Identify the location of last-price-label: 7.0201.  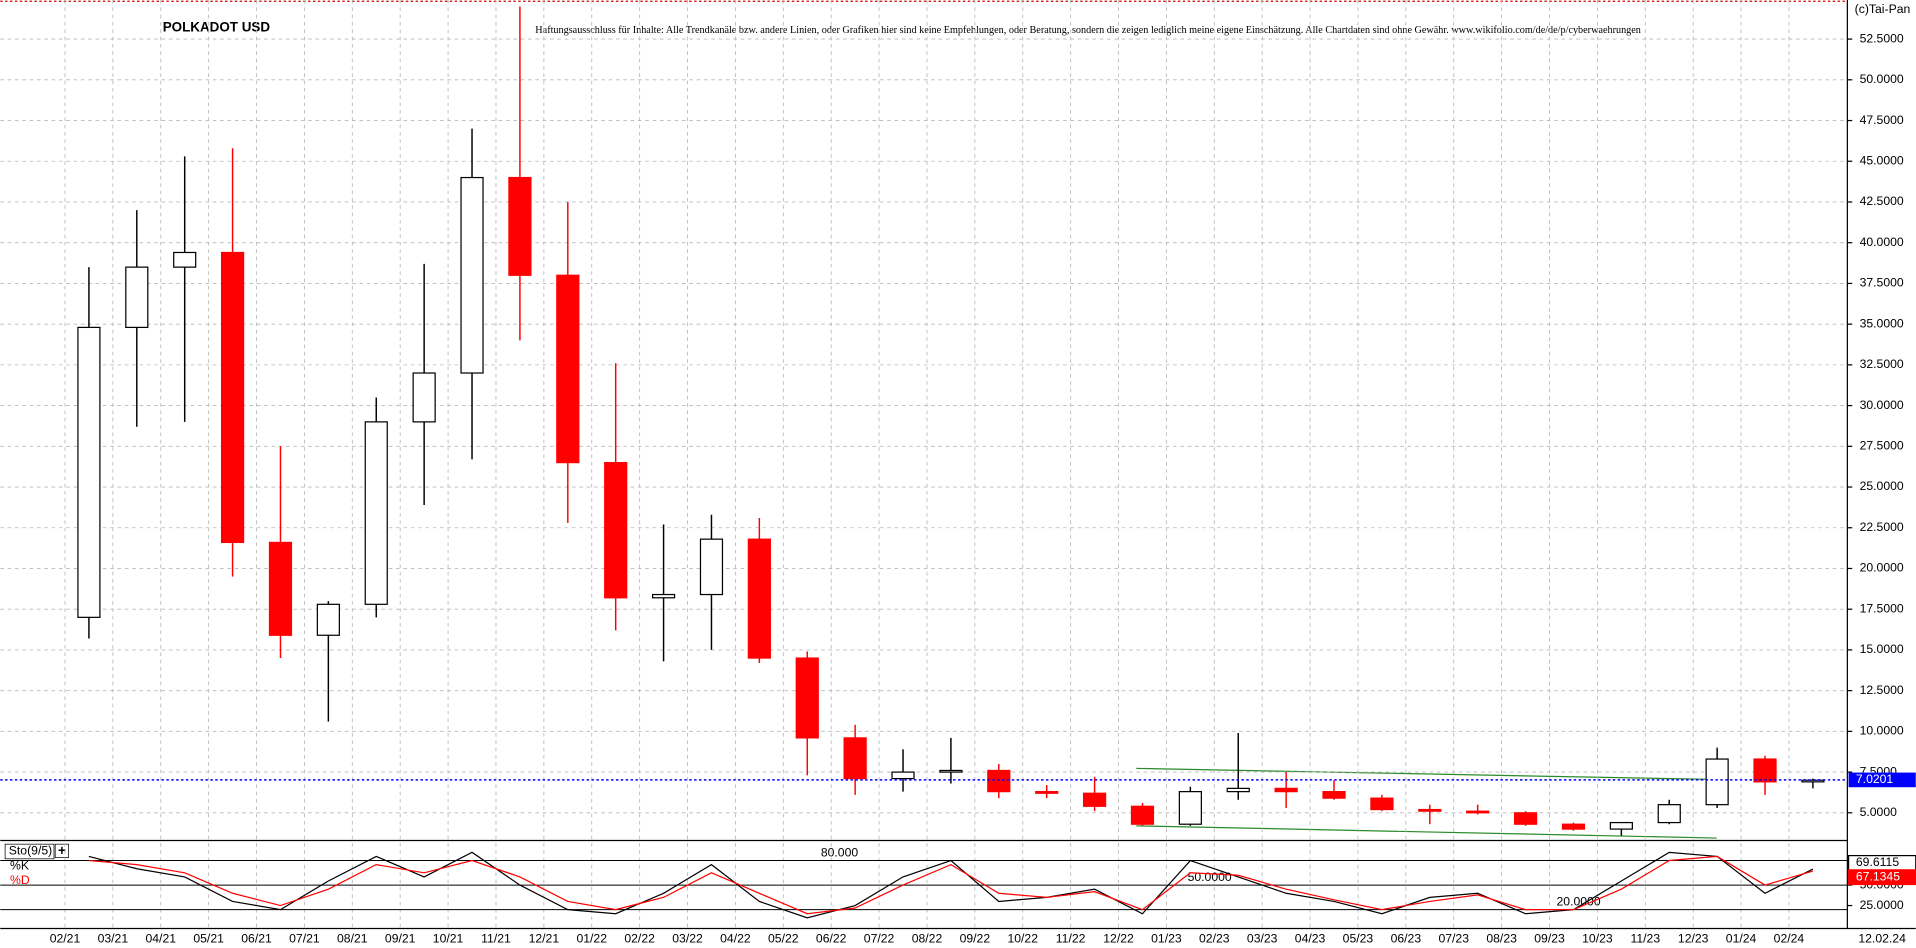
(1875, 779).